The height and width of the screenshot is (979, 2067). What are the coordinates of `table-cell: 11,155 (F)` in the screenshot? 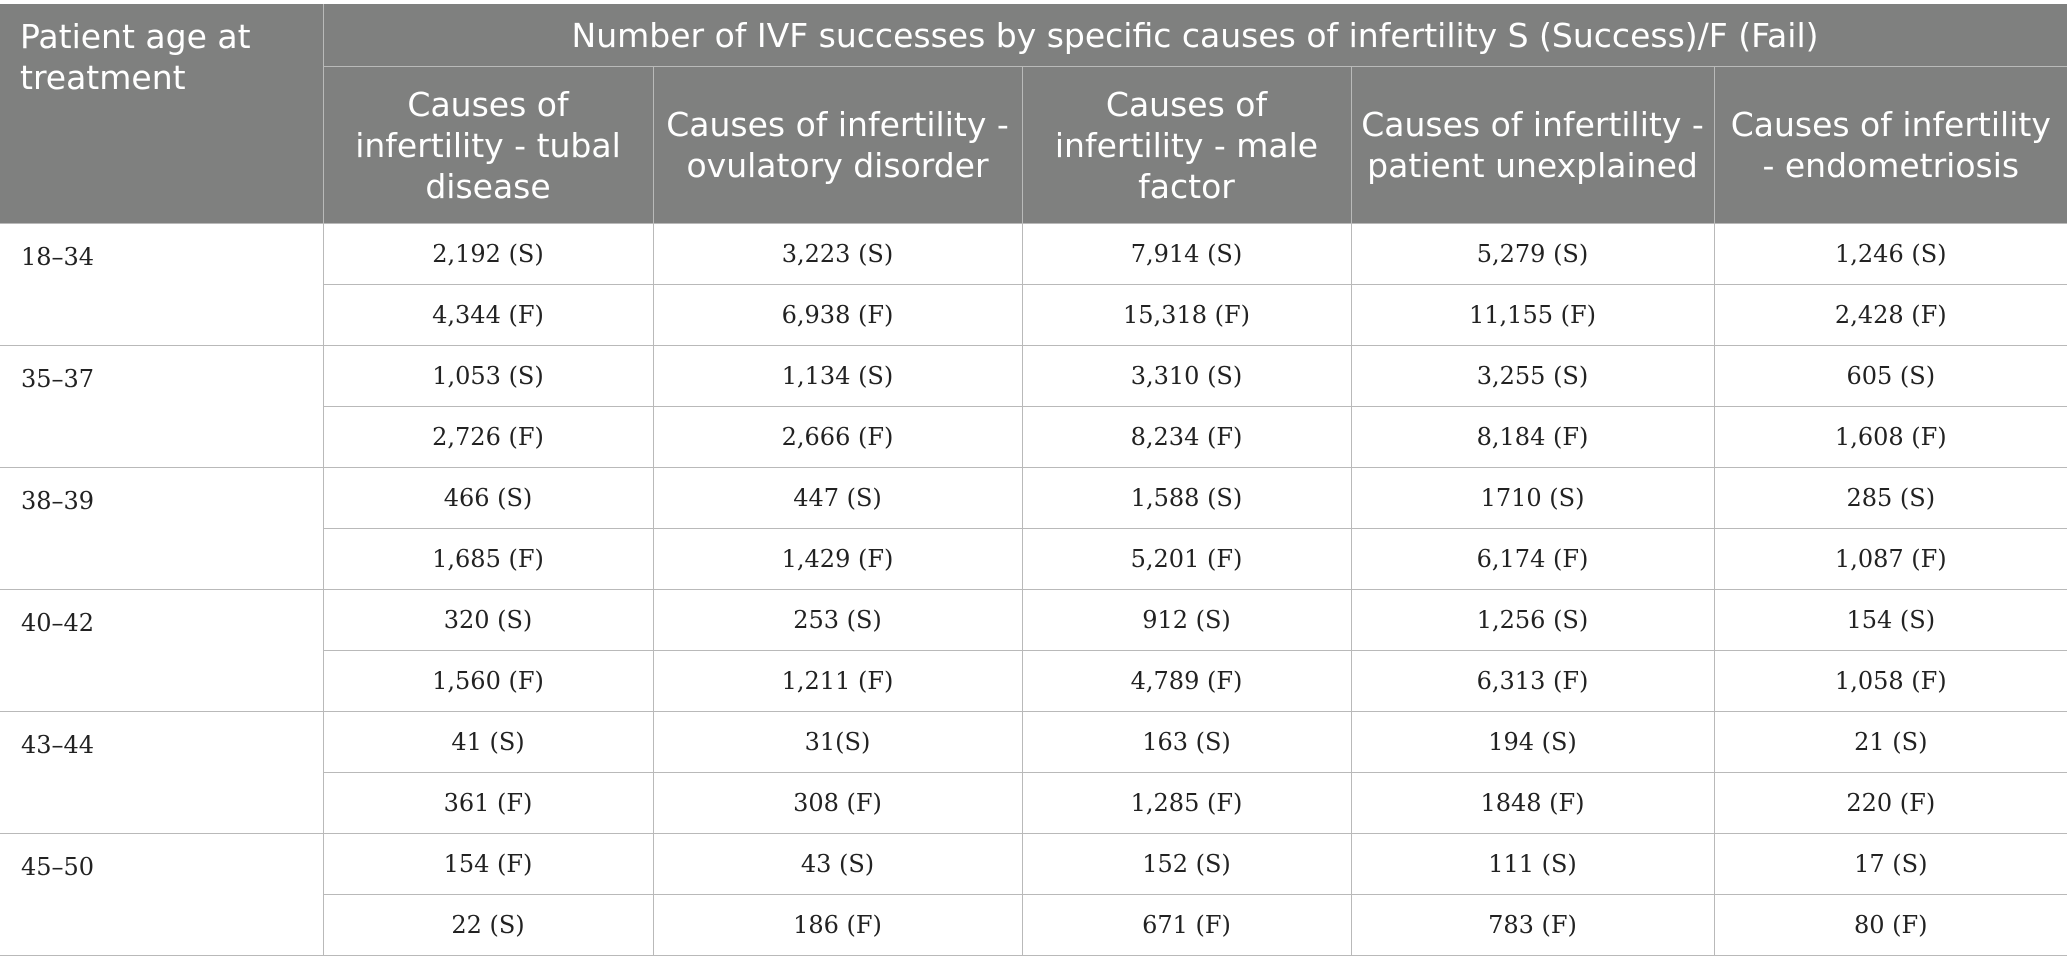 It's located at (1532, 315).